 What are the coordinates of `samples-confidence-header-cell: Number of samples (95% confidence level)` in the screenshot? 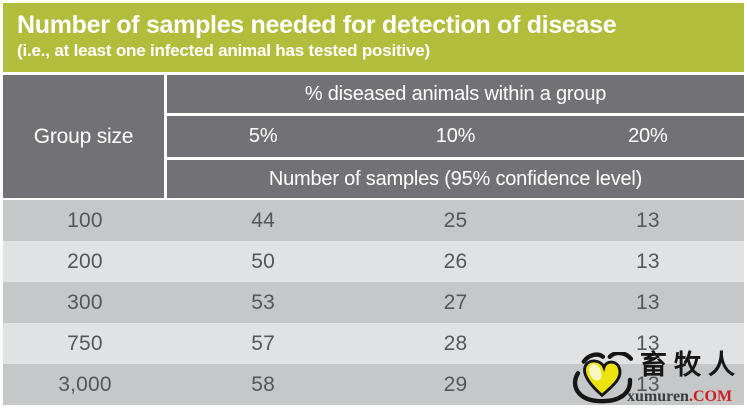 It's located at (455, 179).